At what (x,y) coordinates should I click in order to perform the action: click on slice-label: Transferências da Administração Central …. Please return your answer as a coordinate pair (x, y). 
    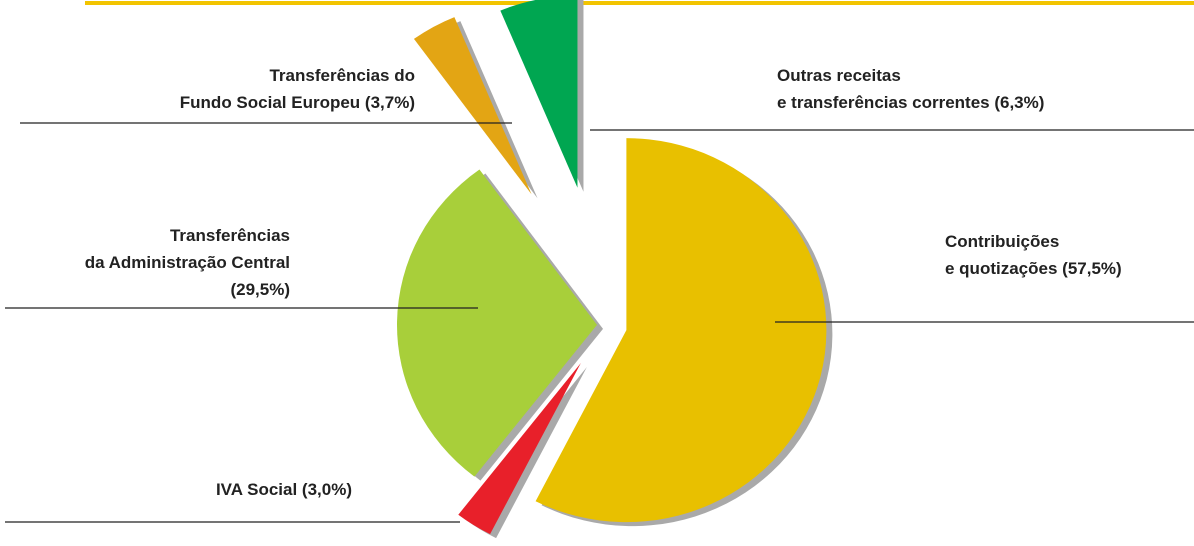
    Looking at the image, I should click on (187, 262).